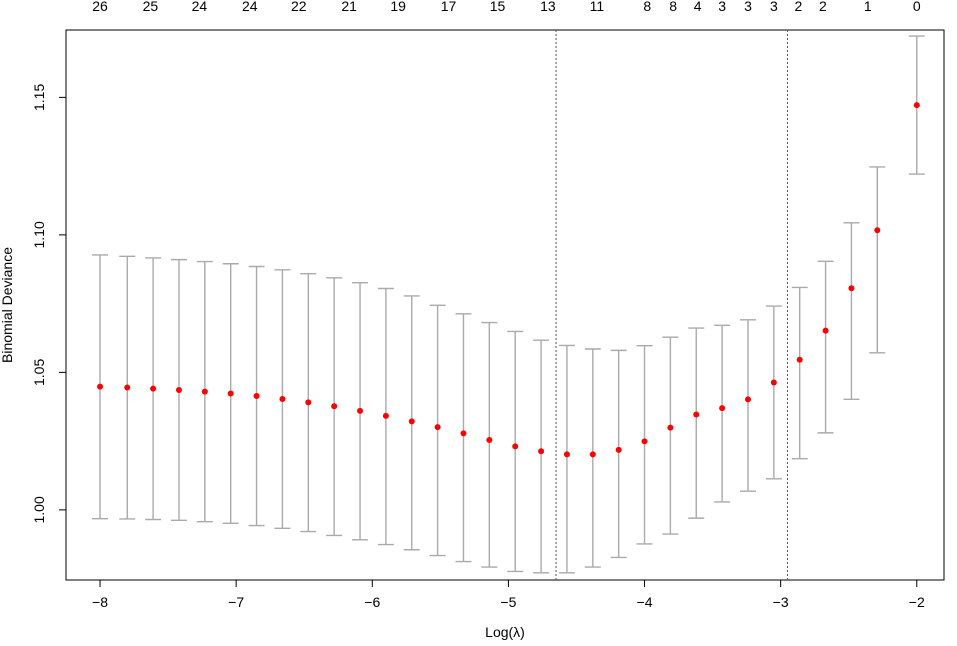 This screenshot has width=957, height=646. I want to click on y-tick-label: 1.10, so click(39, 234).